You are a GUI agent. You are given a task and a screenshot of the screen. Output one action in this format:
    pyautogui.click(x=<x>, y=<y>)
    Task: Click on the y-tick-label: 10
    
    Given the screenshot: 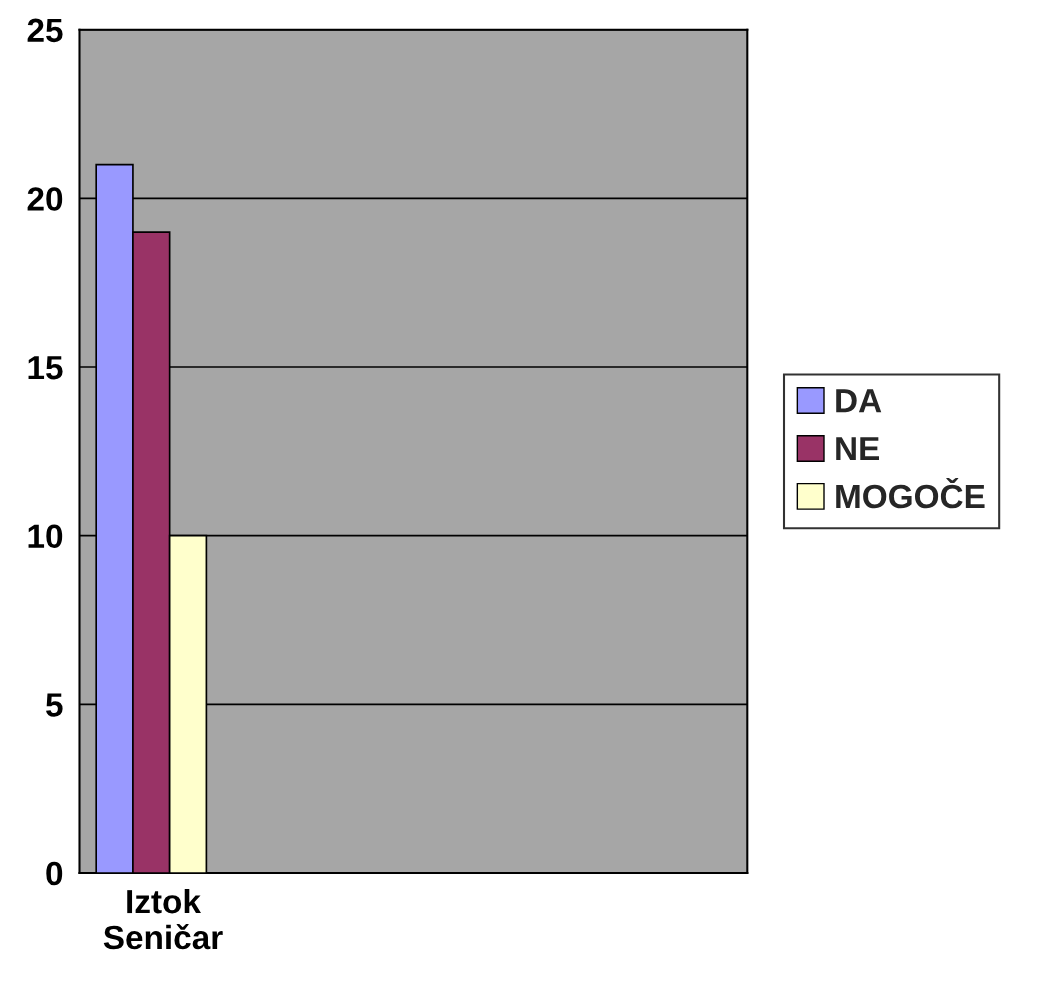 What is the action you would take?
    pyautogui.click(x=45, y=536)
    